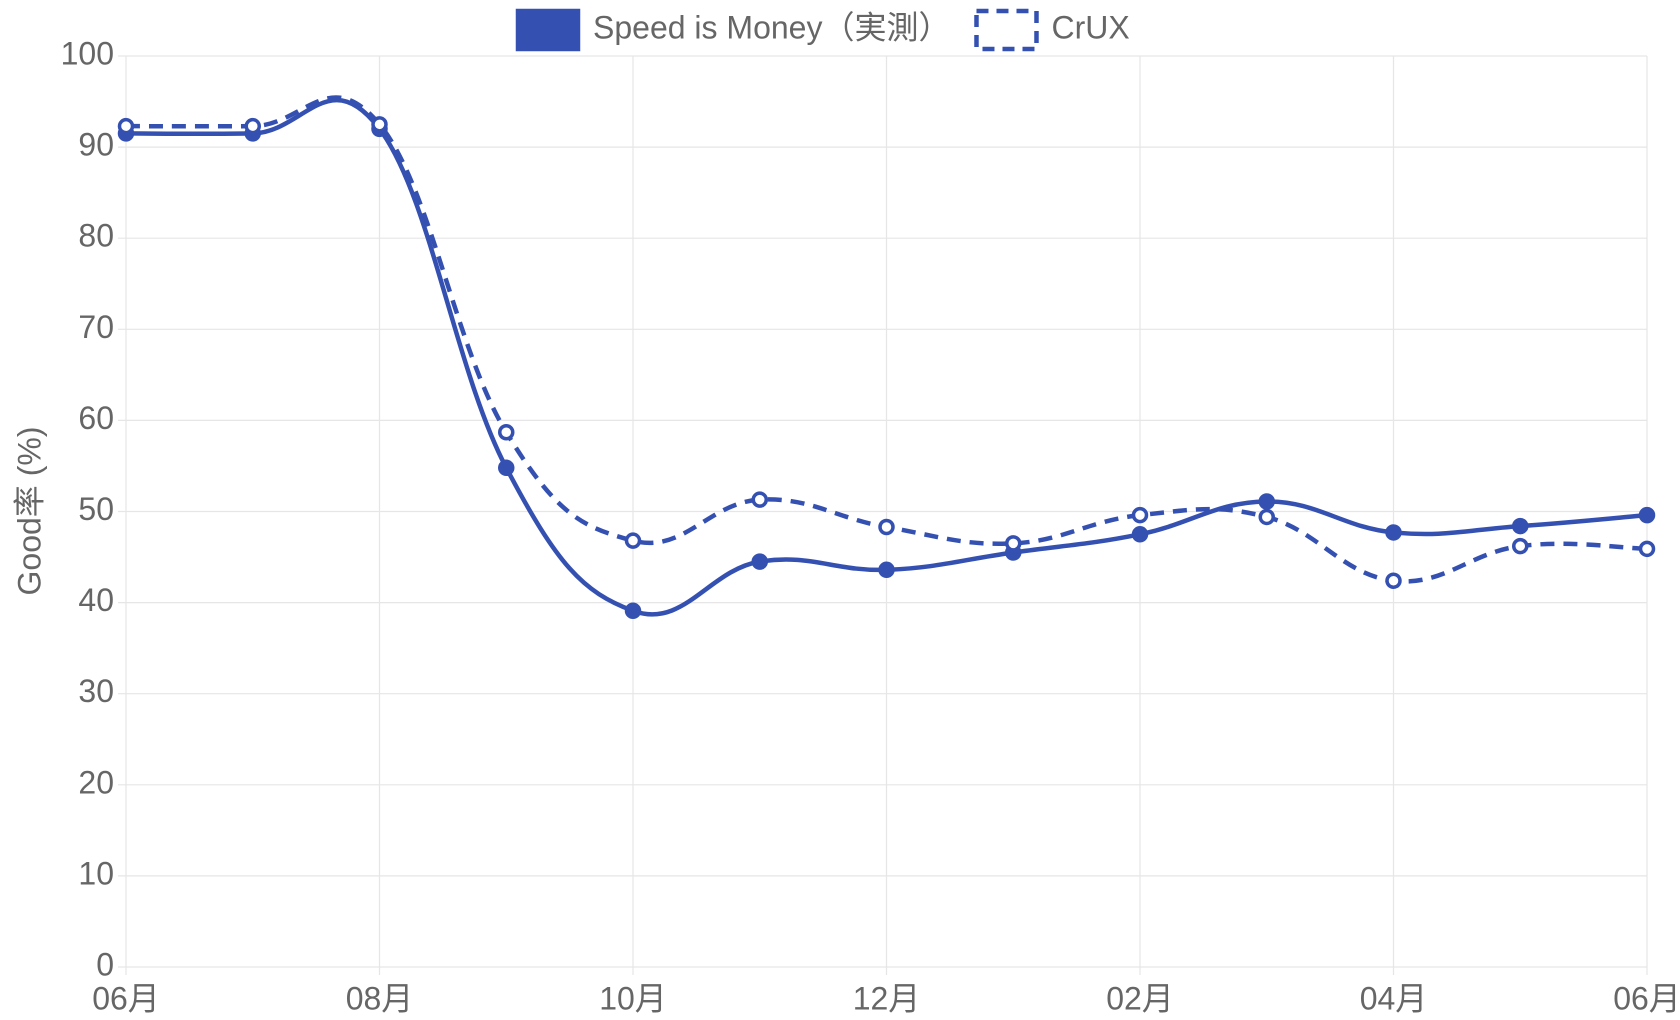 This screenshot has width=1680, height=1020. What do you see at coordinates (887, 998) in the screenshot?
I see `x-tick-label: 12月` at bounding box center [887, 998].